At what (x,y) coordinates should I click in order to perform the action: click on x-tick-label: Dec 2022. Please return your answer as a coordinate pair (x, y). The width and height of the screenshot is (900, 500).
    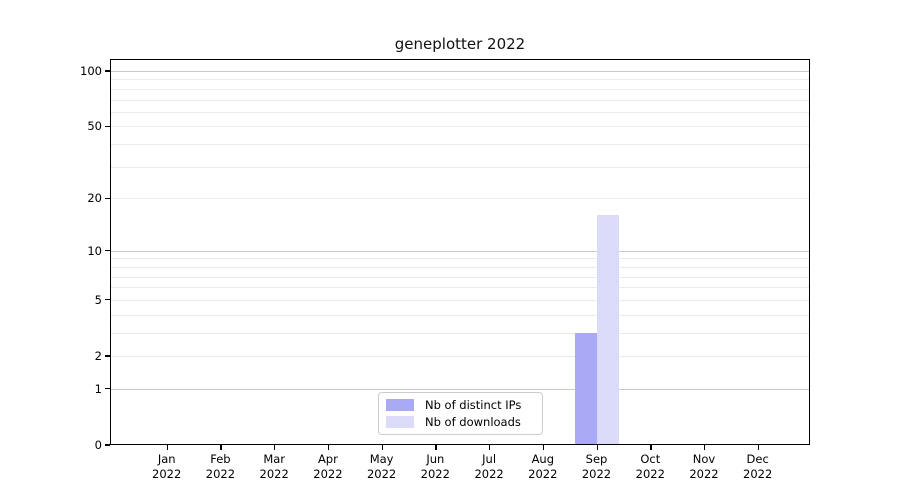
    Looking at the image, I should click on (758, 467).